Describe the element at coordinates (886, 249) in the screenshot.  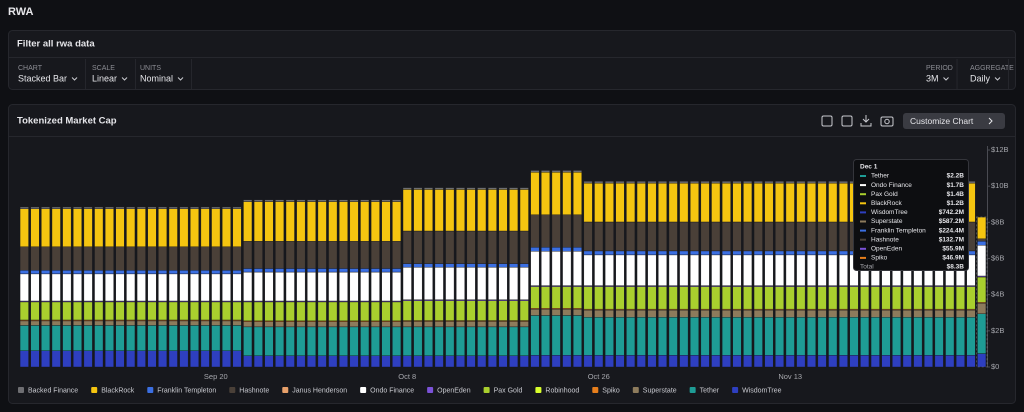
I see `tooltip-series: OpenEden` at that location.